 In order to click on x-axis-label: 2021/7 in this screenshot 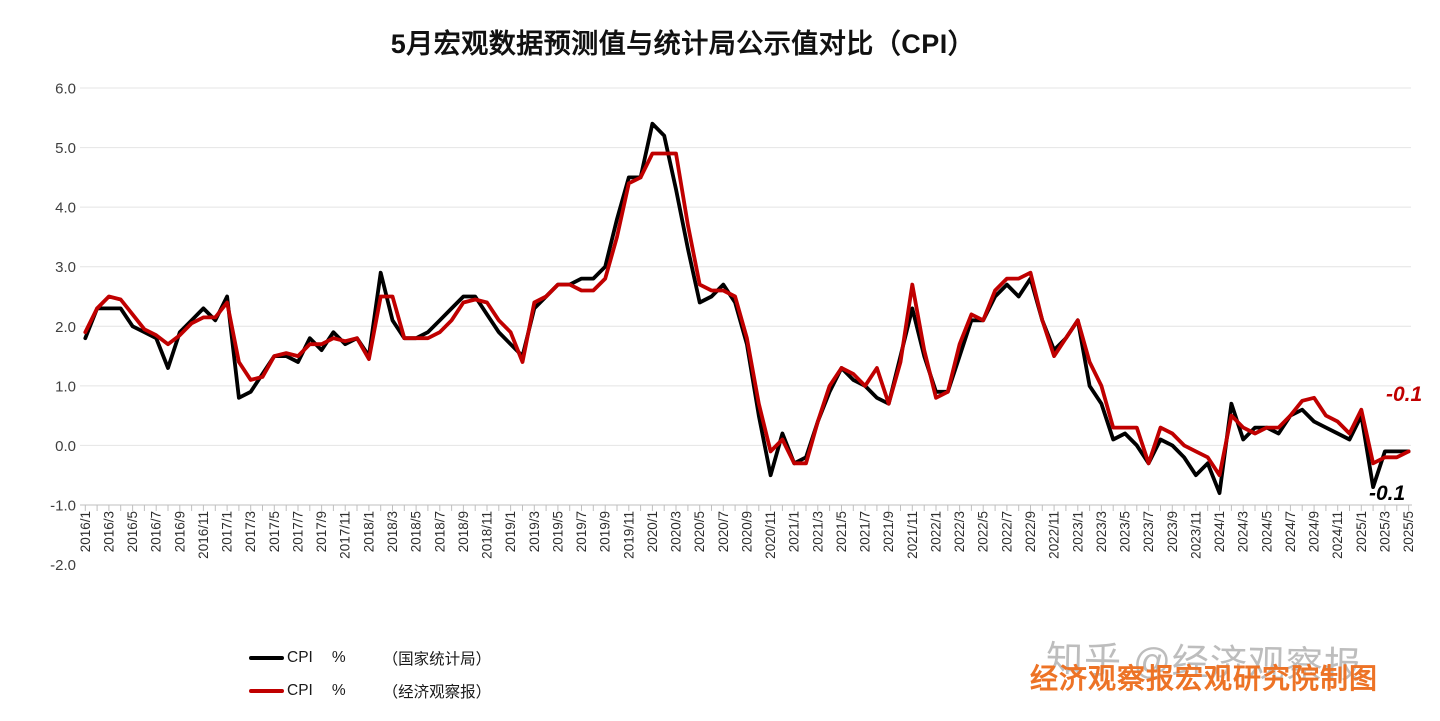, I will do `click(865, 531)`.